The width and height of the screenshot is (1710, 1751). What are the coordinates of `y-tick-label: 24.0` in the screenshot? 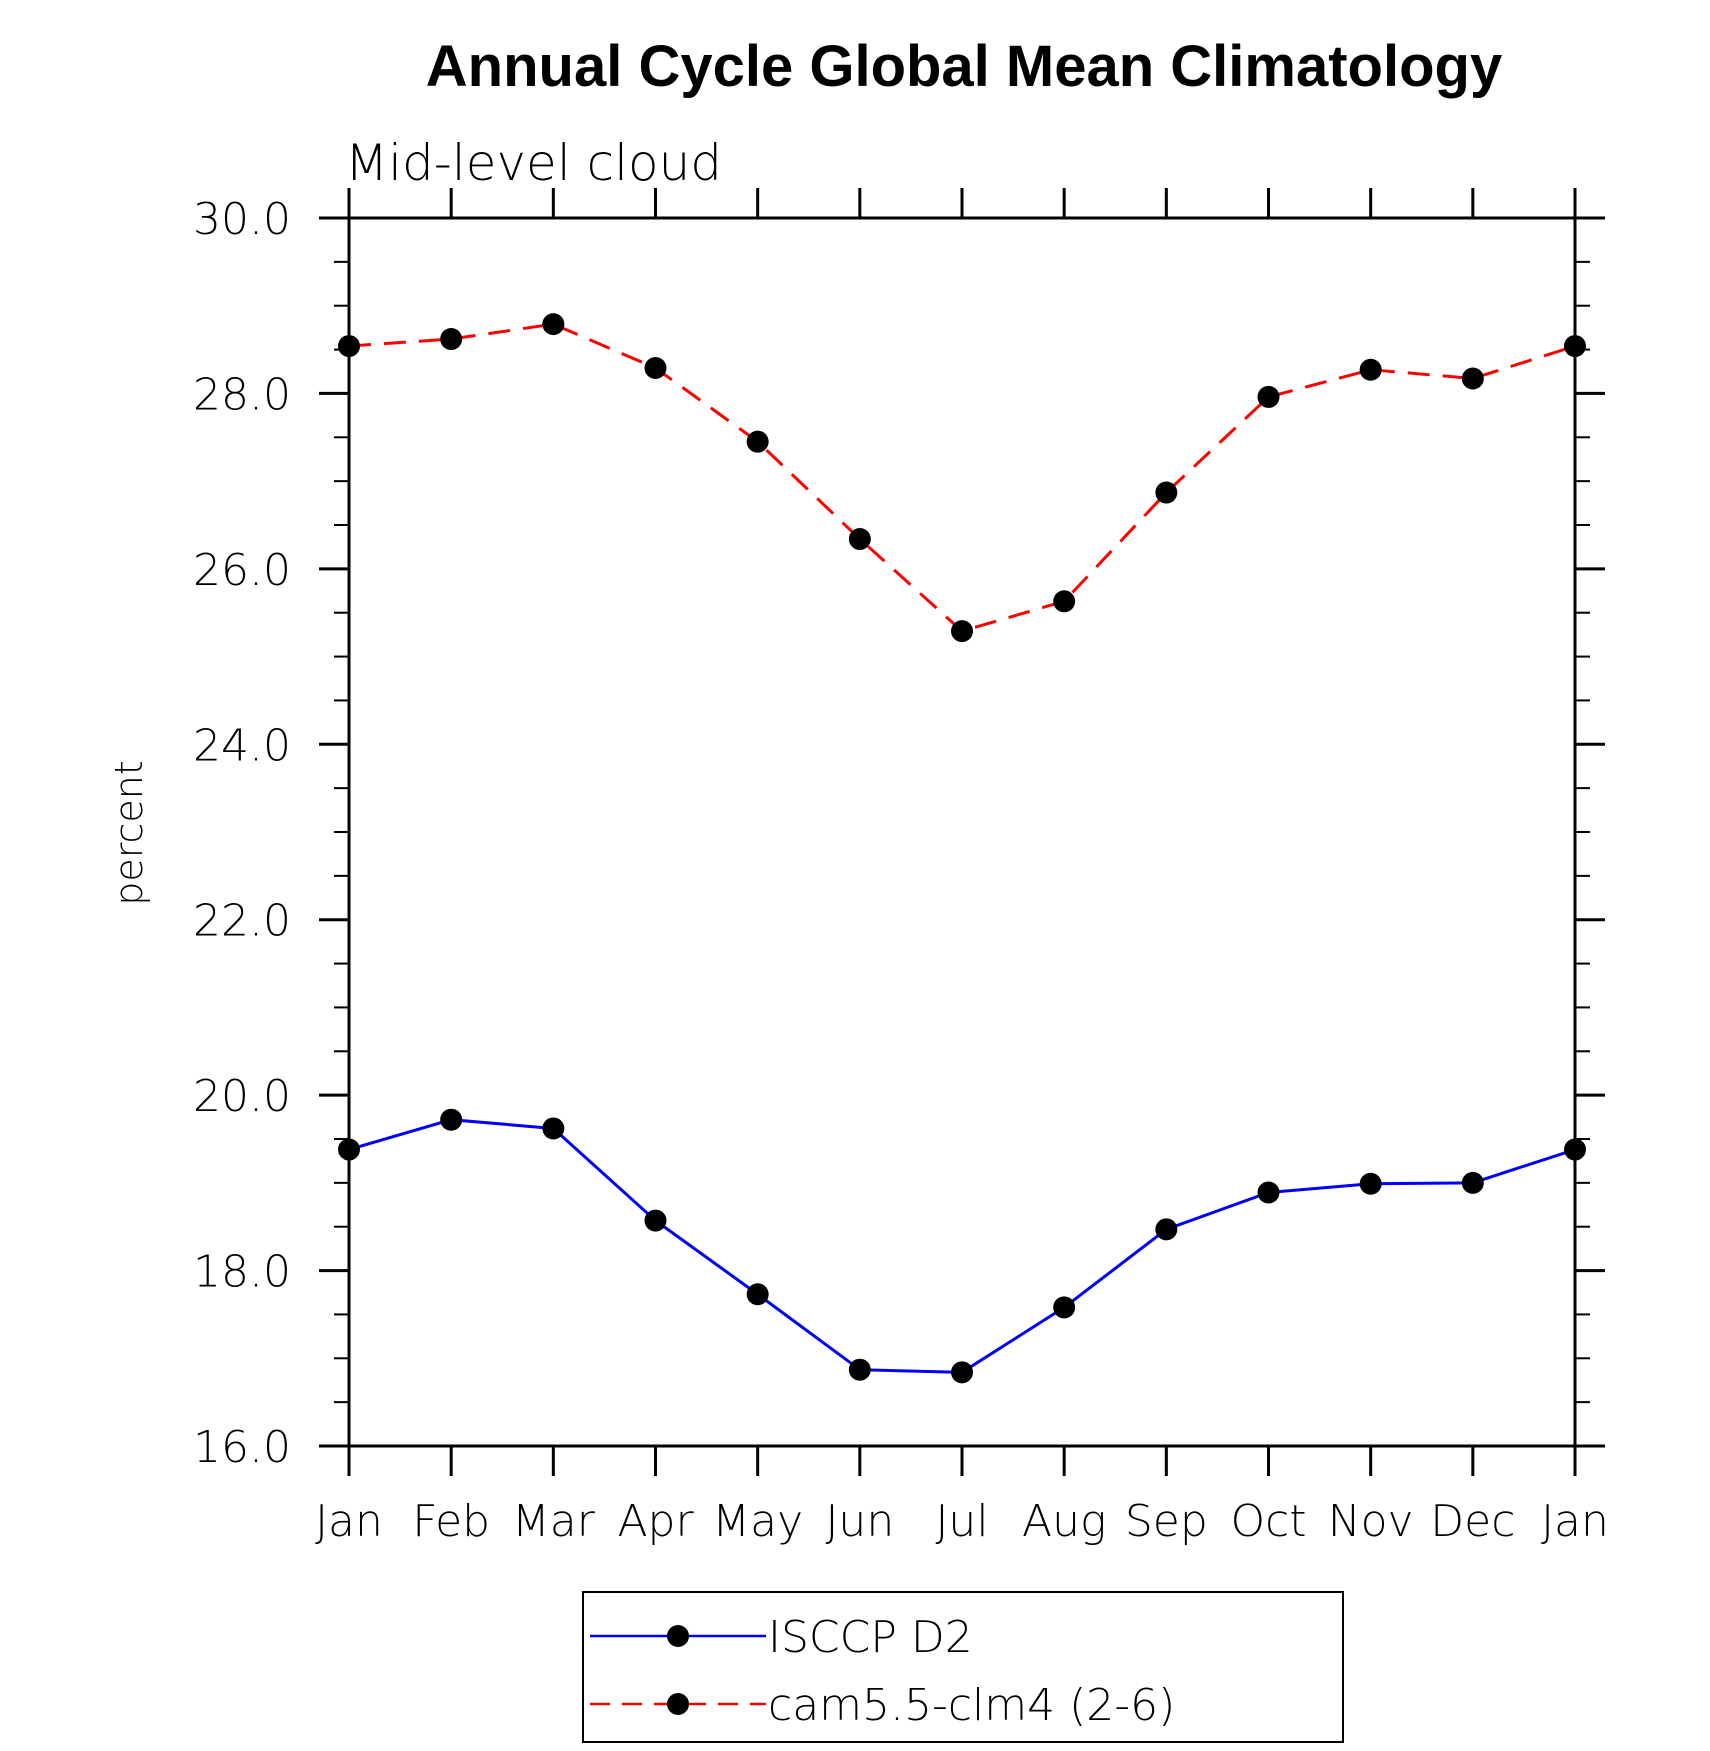 It's located at (242, 745).